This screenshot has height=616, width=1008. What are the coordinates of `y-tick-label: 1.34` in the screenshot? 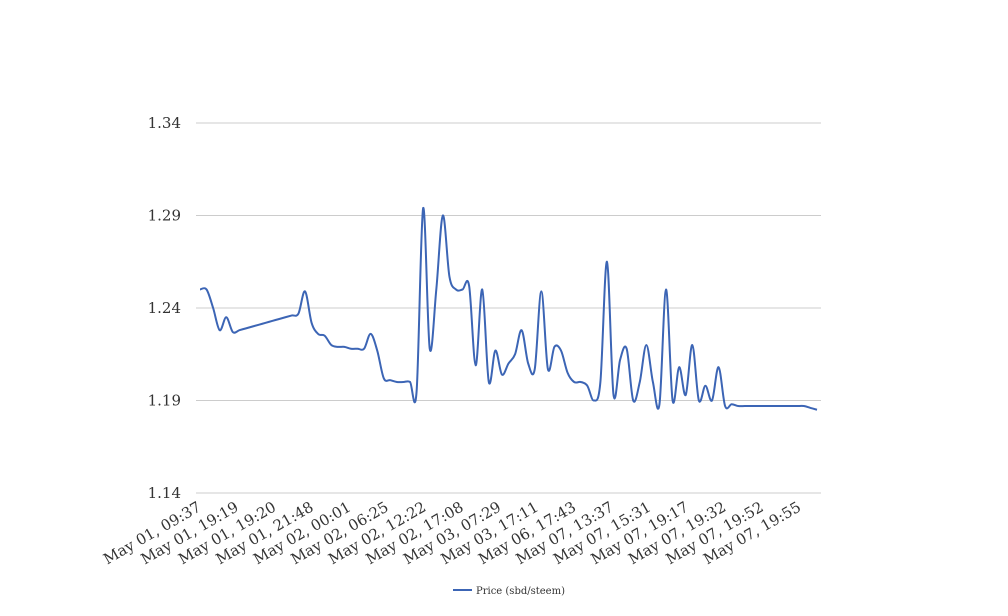 It's located at (164, 123).